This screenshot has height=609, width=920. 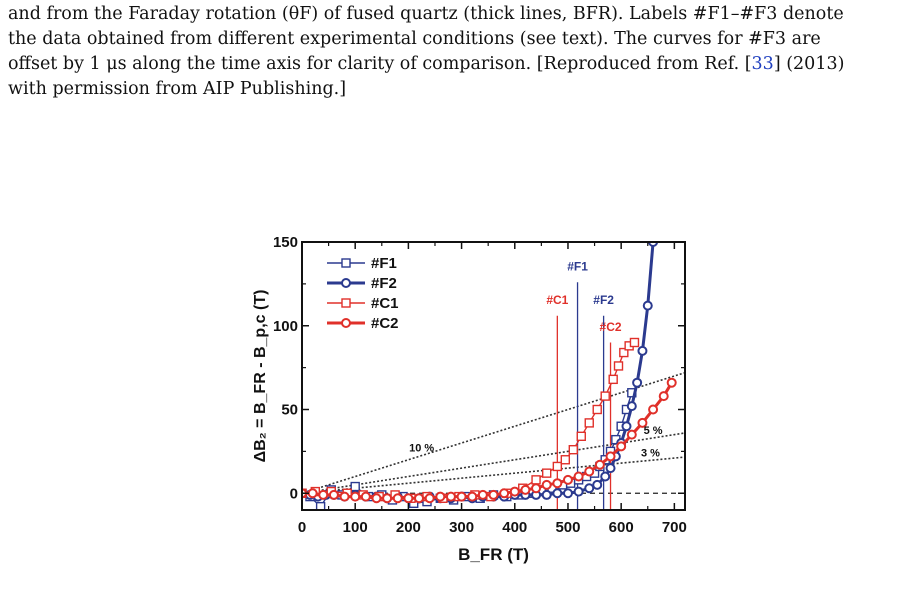 I want to click on ref-line-5pct, so click(x=493, y=463).